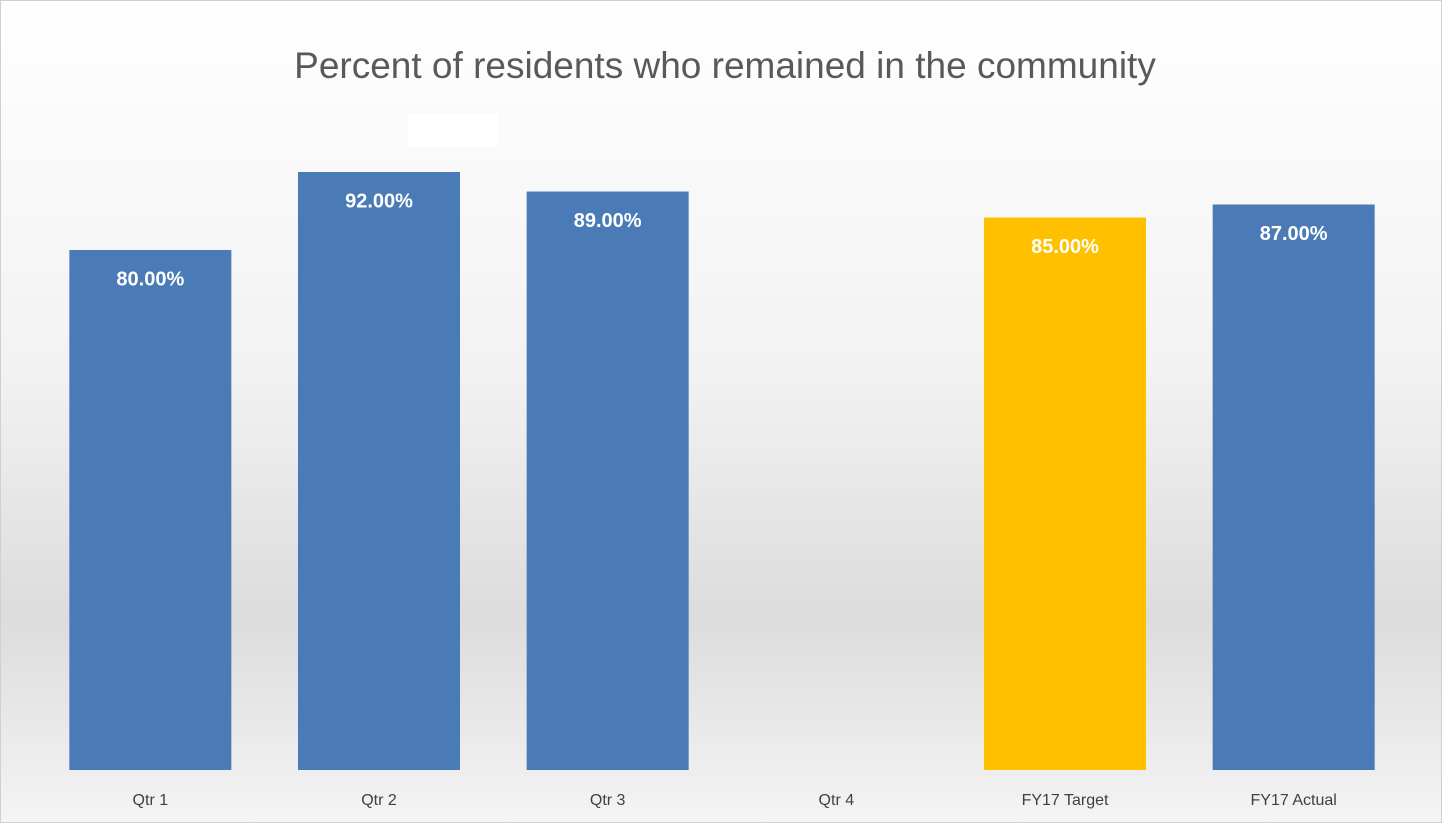 The height and width of the screenshot is (823, 1442). Describe the element at coordinates (608, 221) in the screenshot. I see `value-label: 89.00%` at that location.